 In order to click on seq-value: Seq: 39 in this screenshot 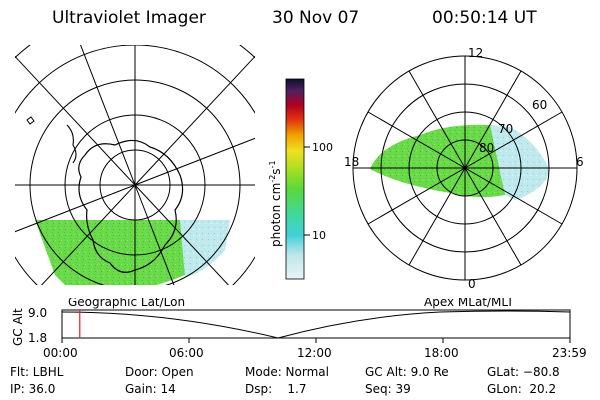, I will do `click(388, 389)`.